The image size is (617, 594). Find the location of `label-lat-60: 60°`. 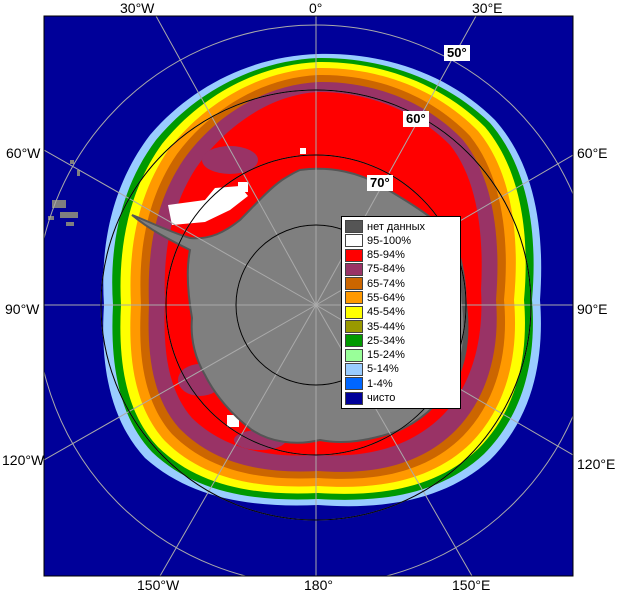

label-lat-60: 60° is located at coordinates (416, 119).